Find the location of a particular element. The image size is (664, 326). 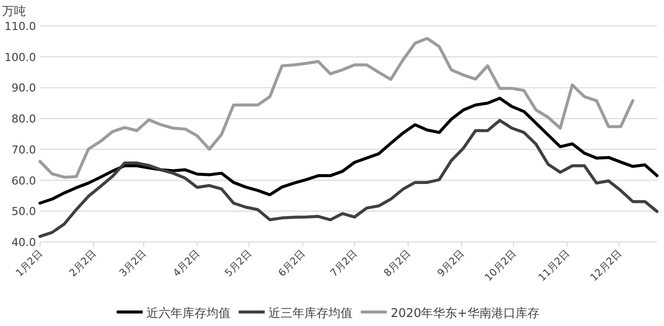

x-tick-label: 8月2日 is located at coordinates (398, 264).